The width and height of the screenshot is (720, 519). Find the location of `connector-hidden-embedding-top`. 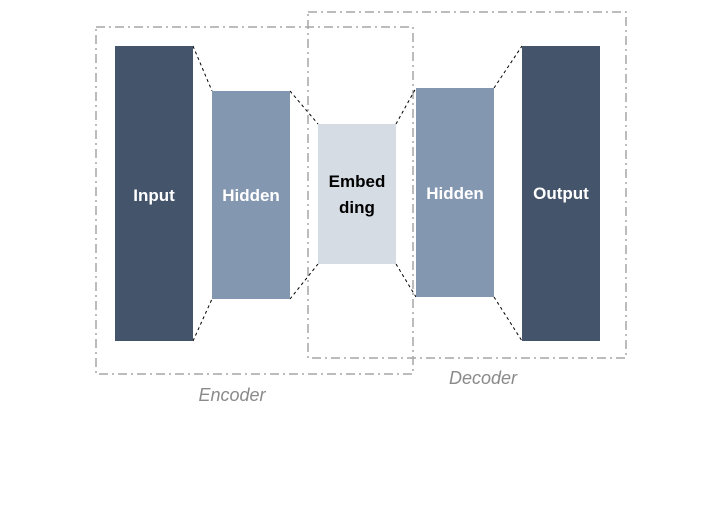

connector-hidden-embedding-top is located at coordinates (304, 107).